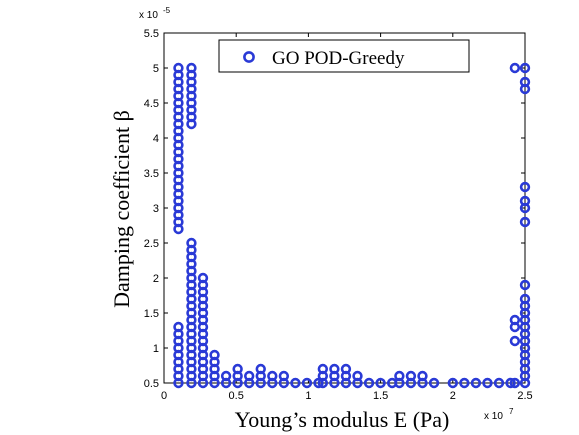 The height and width of the screenshot is (435, 579). Describe the element at coordinates (148, 15) in the screenshot. I see `y-exponent-base: x 10` at that location.